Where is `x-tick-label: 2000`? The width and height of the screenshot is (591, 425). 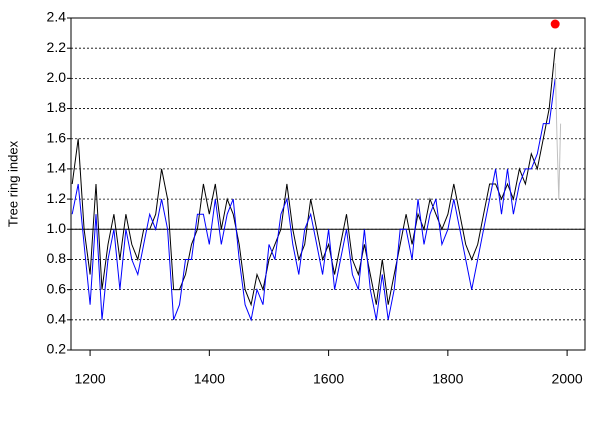
x-tick-label: 2000 is located at coordinates (567, 379).